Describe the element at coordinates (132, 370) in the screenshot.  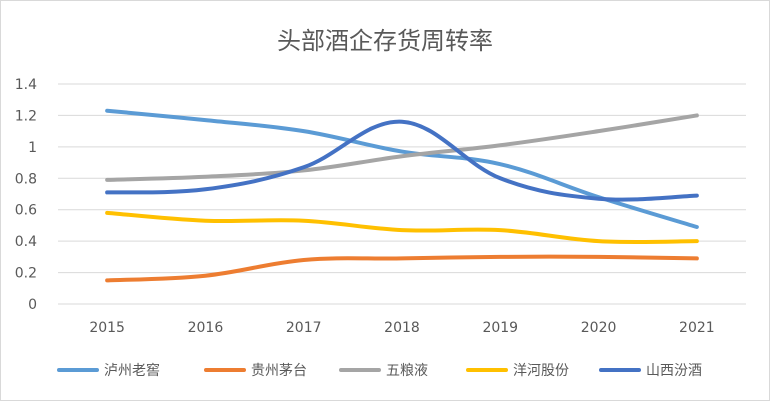
I see `legend-label: 泸州老窖` at that location.